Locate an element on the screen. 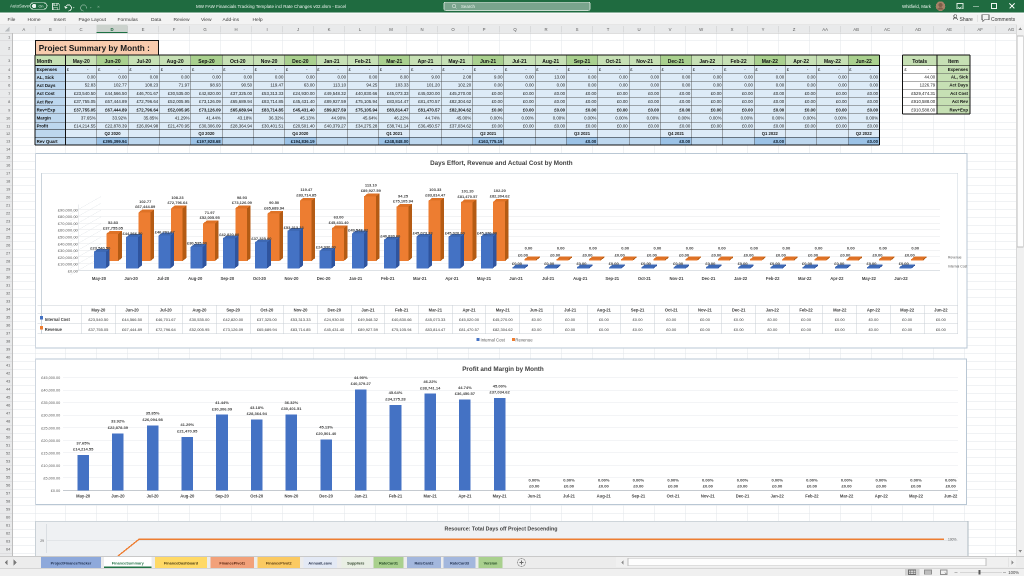  svg-text: Q4 2020 is located at coordinates (300, 133).